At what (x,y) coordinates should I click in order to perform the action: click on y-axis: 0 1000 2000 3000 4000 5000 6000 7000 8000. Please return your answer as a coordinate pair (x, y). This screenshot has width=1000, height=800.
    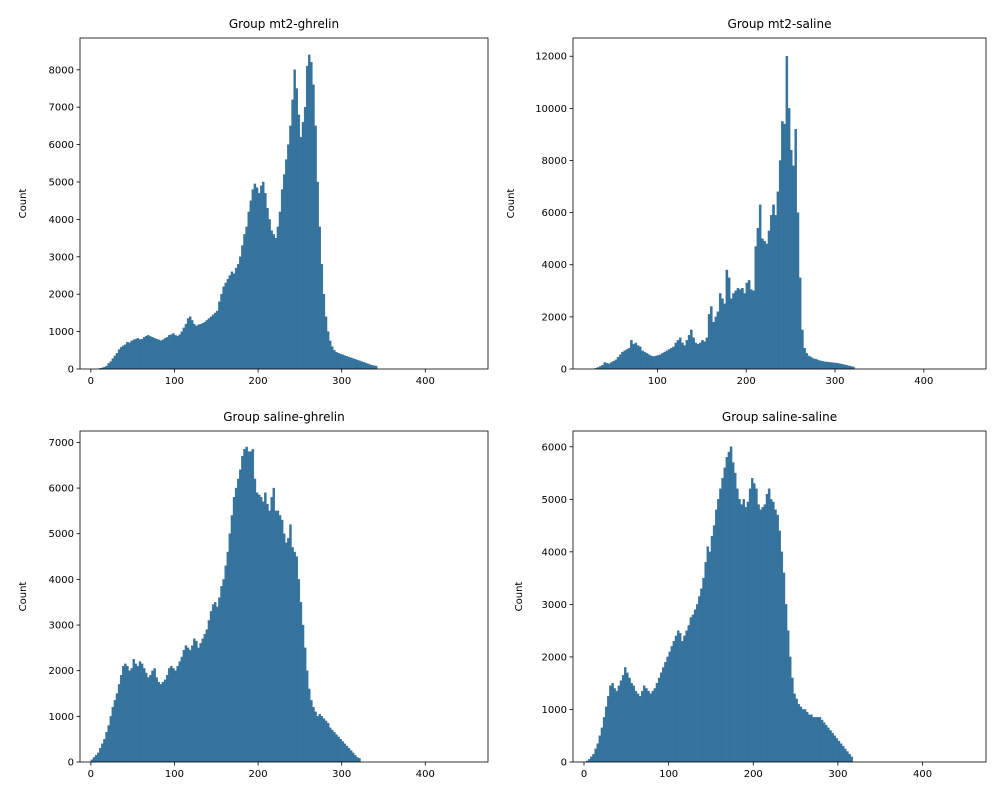
    Looking at the image, I should click on (64, 220).